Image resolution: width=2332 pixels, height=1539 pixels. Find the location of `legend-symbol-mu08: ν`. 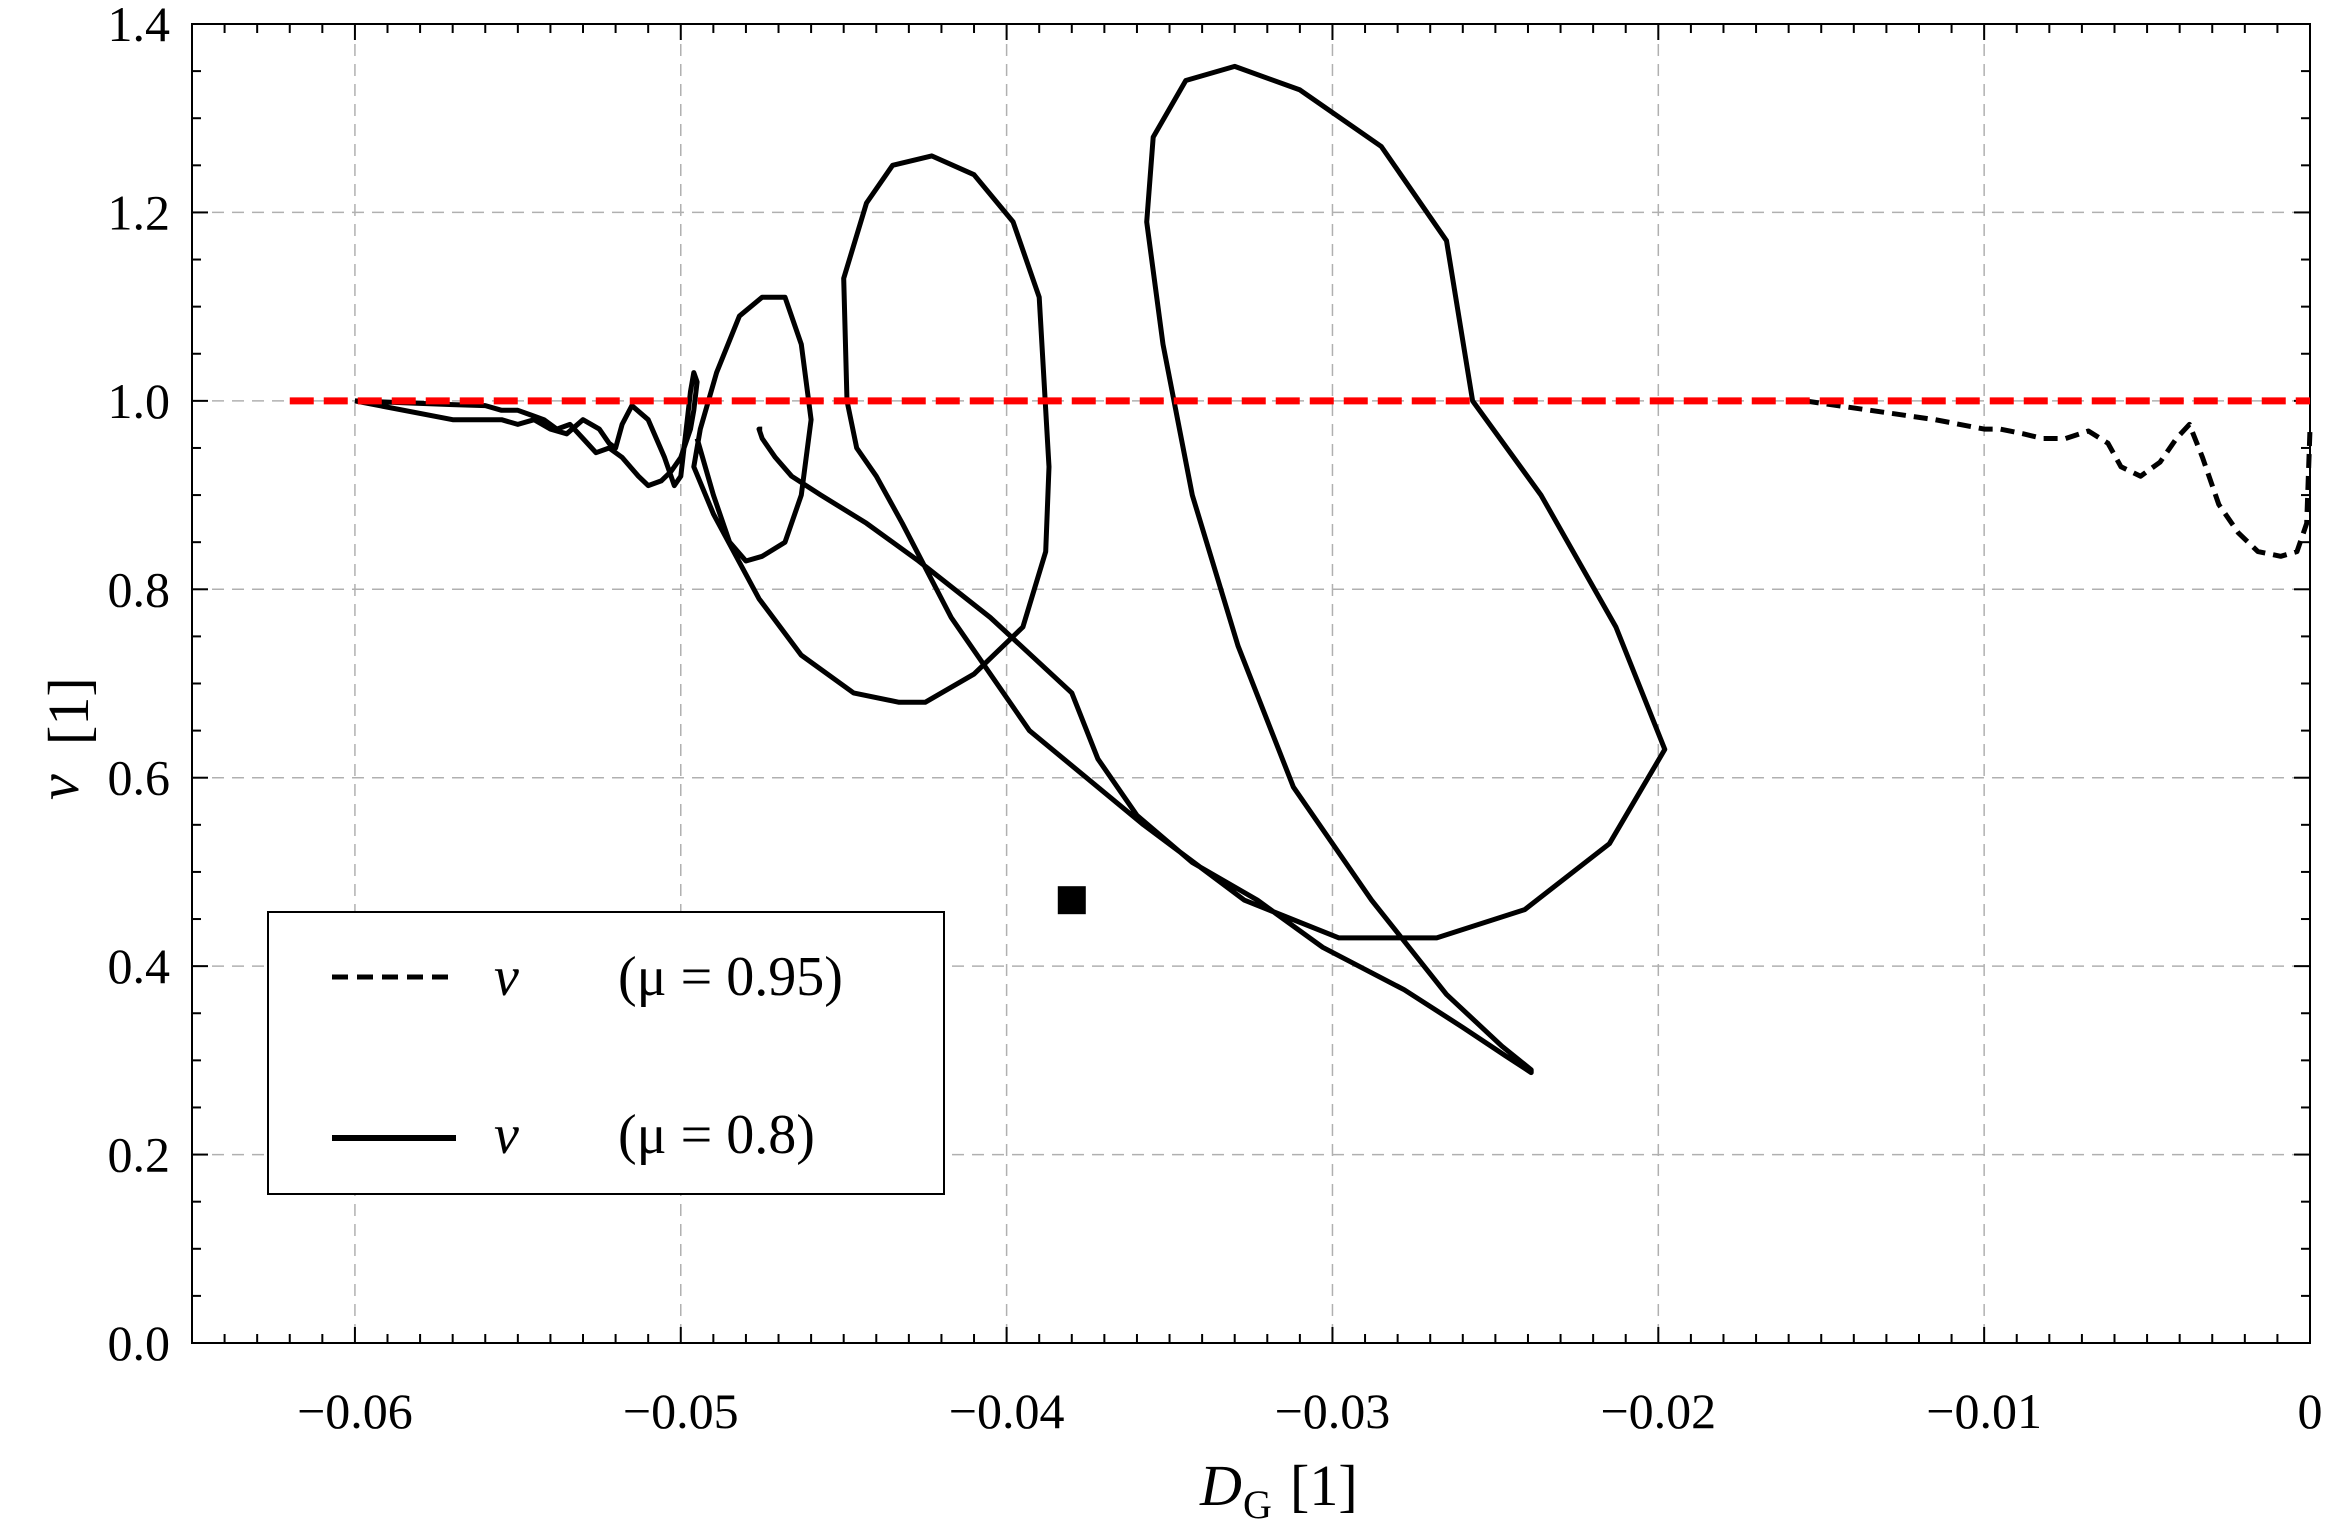

legend-symbol-mu08: ν is located at coordinates (506, 1135).